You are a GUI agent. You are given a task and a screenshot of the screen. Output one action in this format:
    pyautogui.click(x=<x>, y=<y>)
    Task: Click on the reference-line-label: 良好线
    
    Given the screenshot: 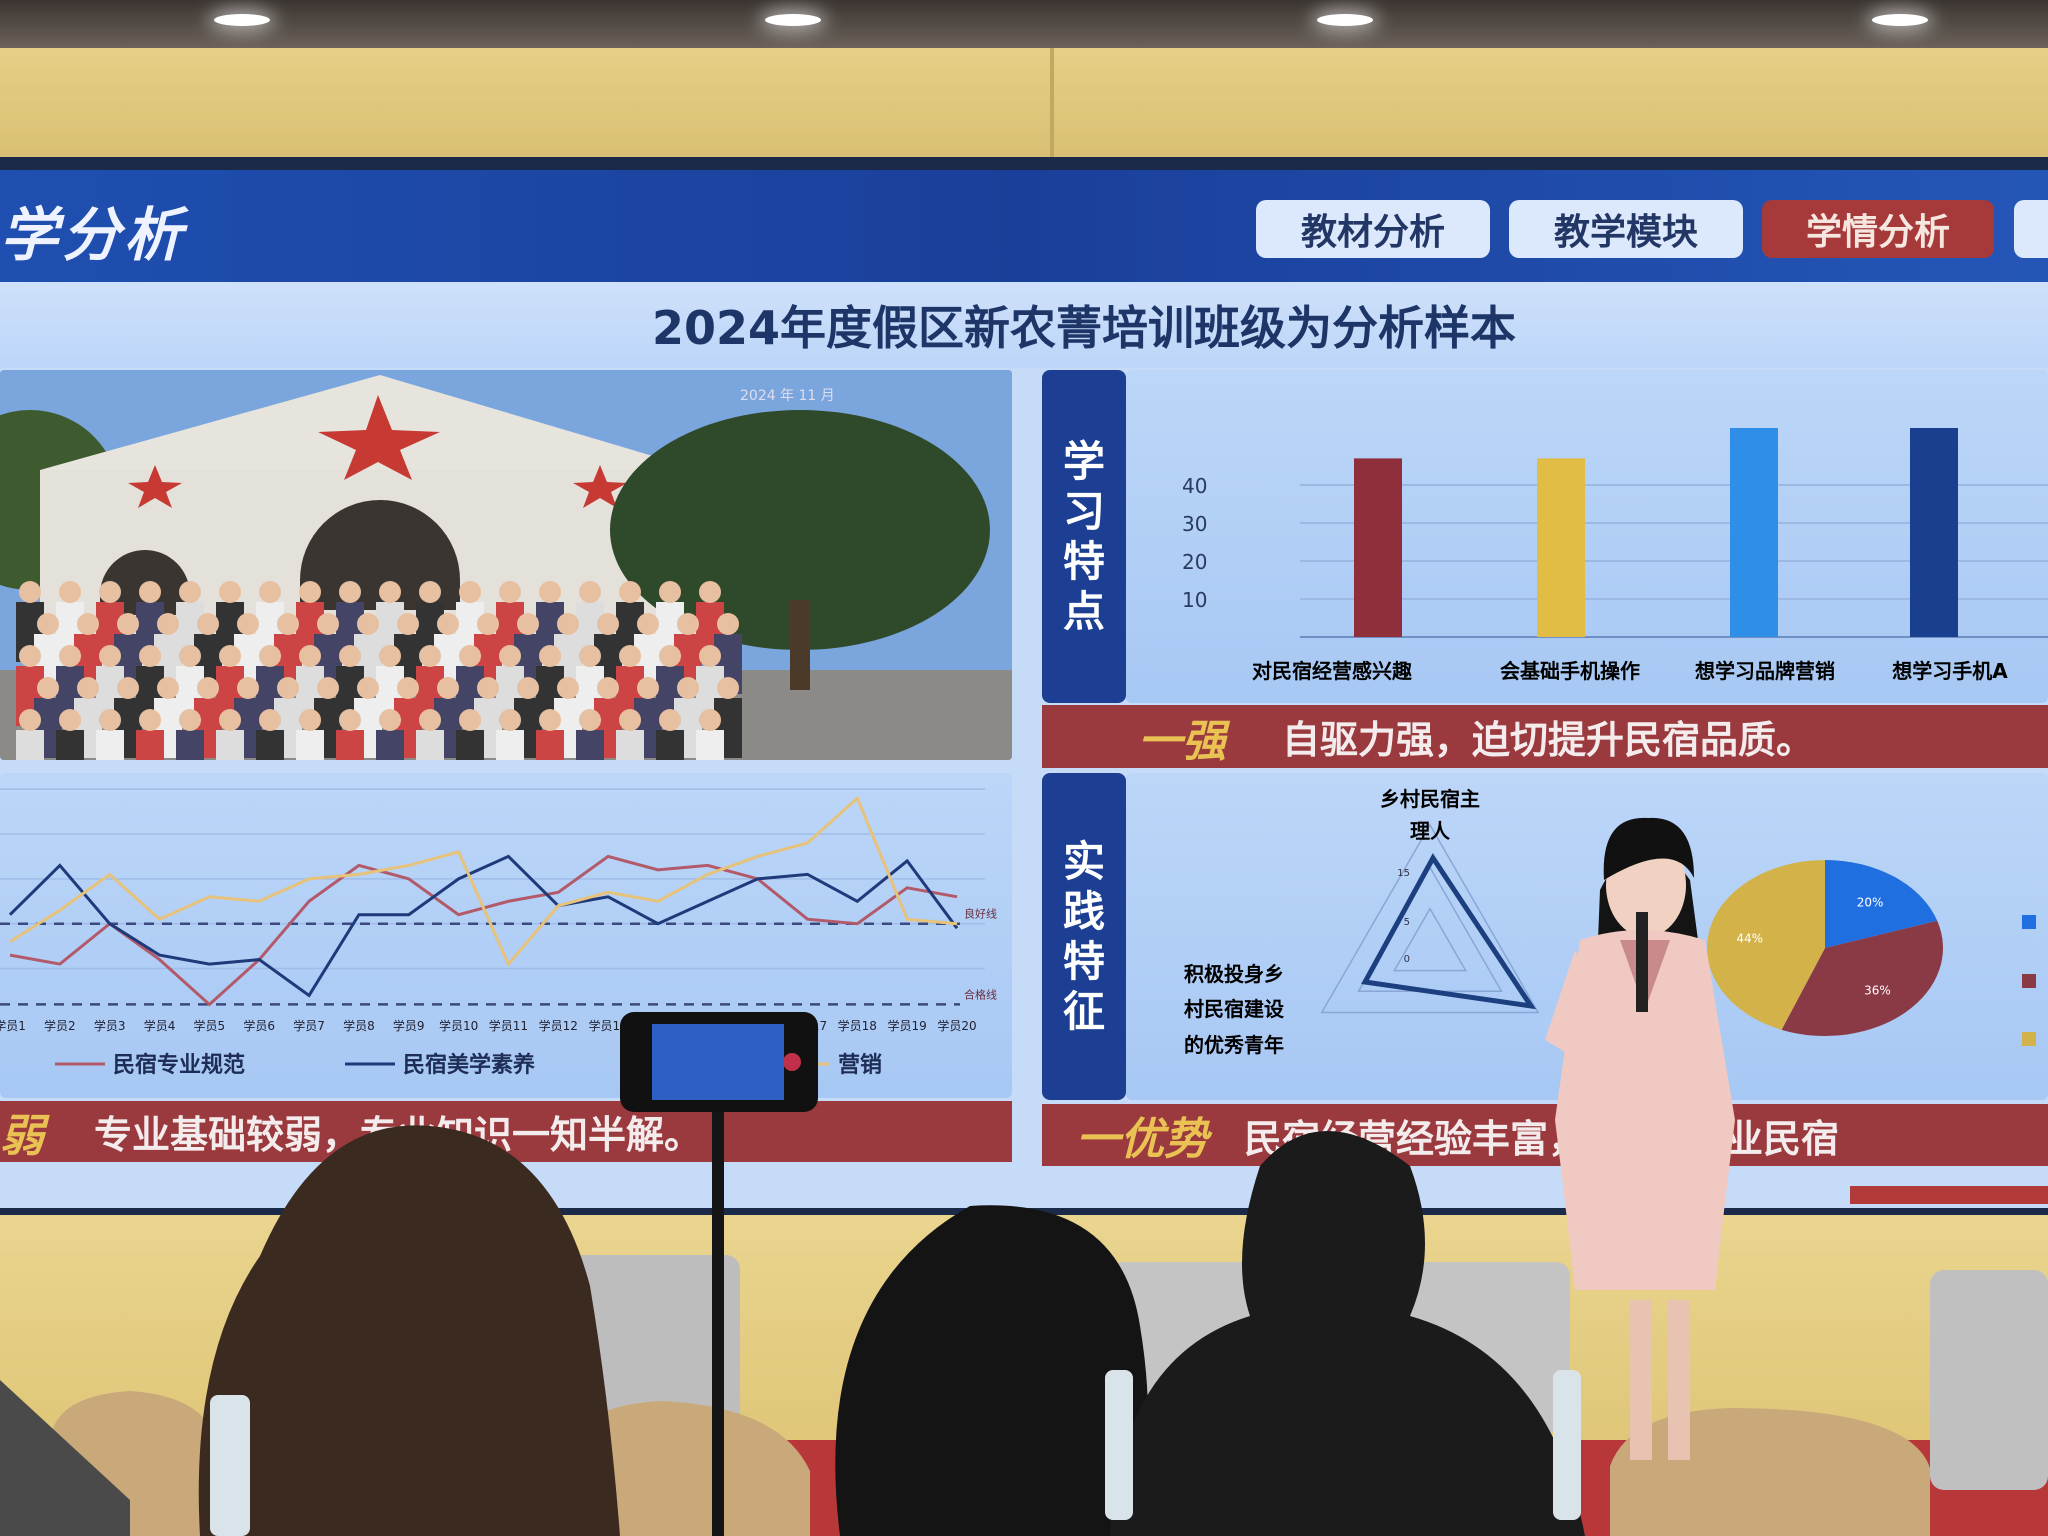 What is the action you would take?
    pyautogui.click(x=980, y=914)
    